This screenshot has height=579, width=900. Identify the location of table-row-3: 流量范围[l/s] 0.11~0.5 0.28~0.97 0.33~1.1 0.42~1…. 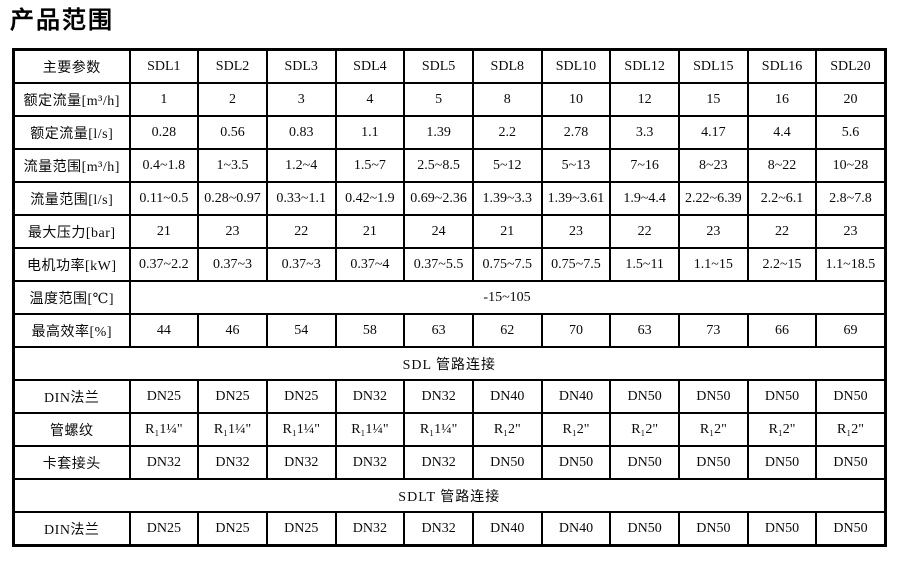
(449, 198).